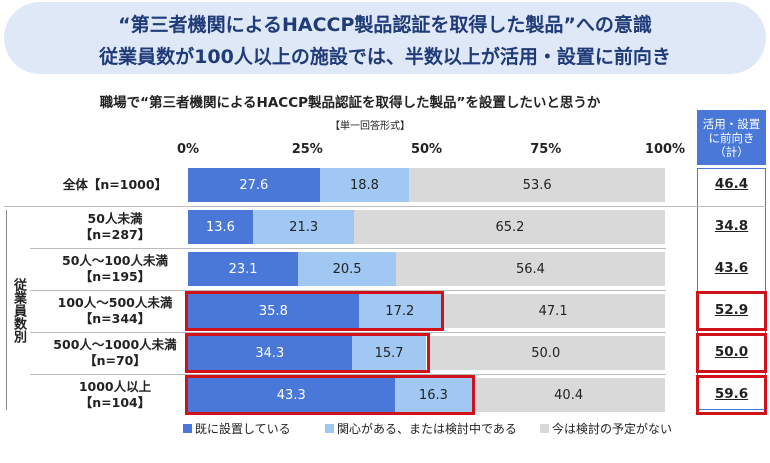  I want to click on data-label: 40.4, so click(569, 395).